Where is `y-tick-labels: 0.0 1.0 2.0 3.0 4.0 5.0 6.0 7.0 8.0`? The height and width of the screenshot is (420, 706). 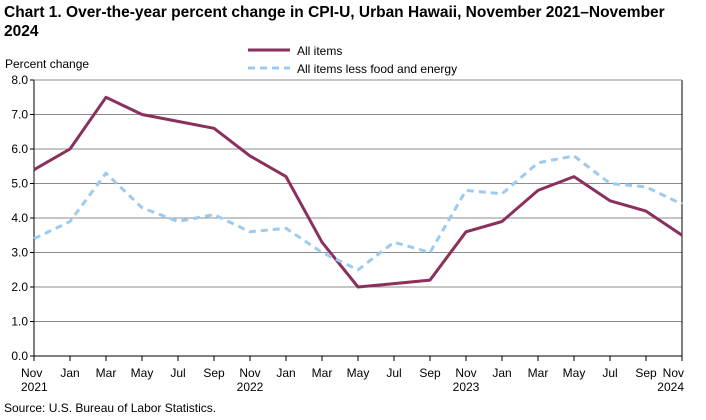 y-tick-labels: 0.0 1.0 2.0 3.0 4.0 5.0 6.0 7.0 8.0 is located at coordinates (19, 218).